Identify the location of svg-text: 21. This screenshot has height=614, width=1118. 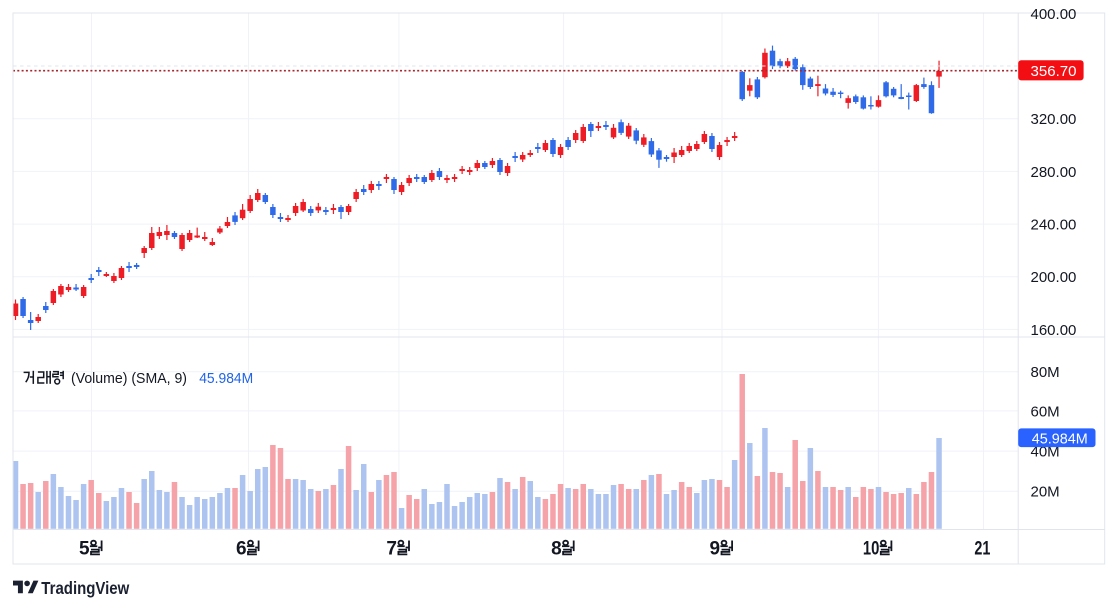
(982, 549).